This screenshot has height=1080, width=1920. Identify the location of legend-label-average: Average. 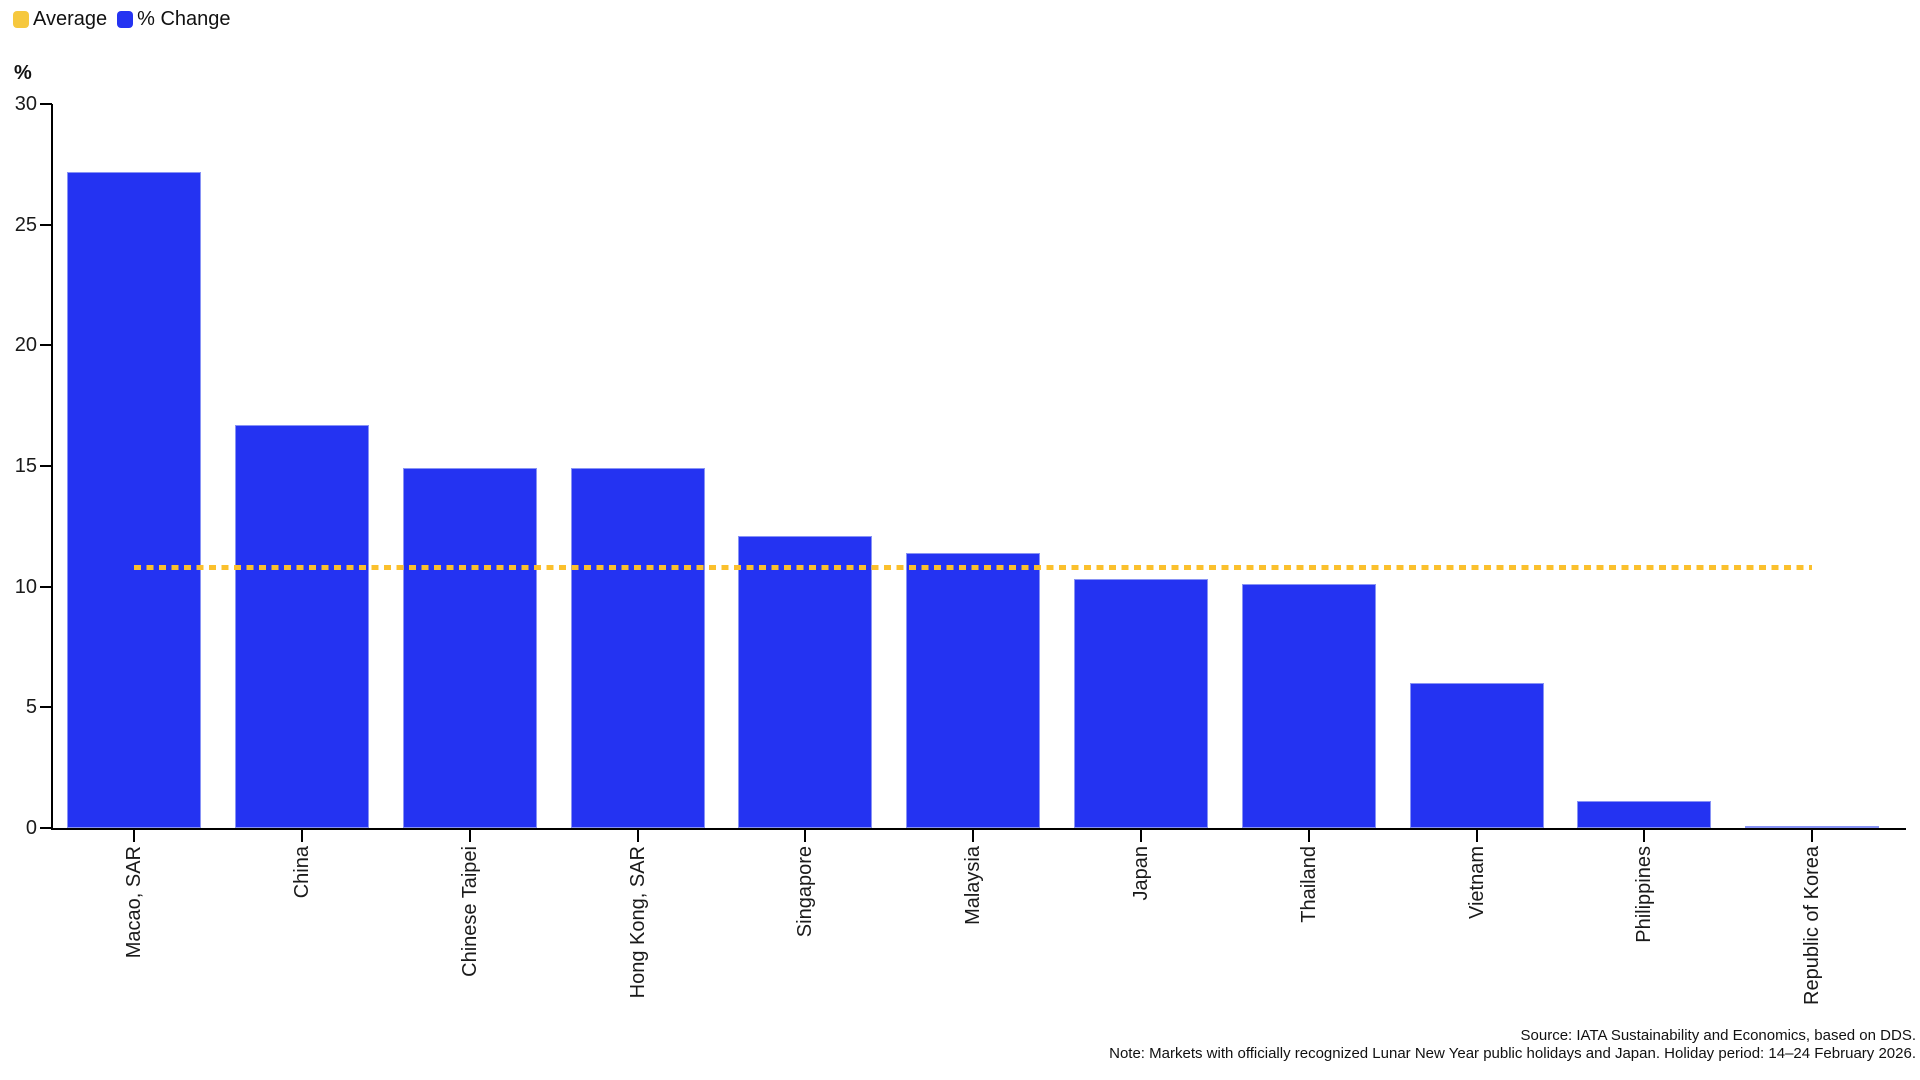
(70, 19).